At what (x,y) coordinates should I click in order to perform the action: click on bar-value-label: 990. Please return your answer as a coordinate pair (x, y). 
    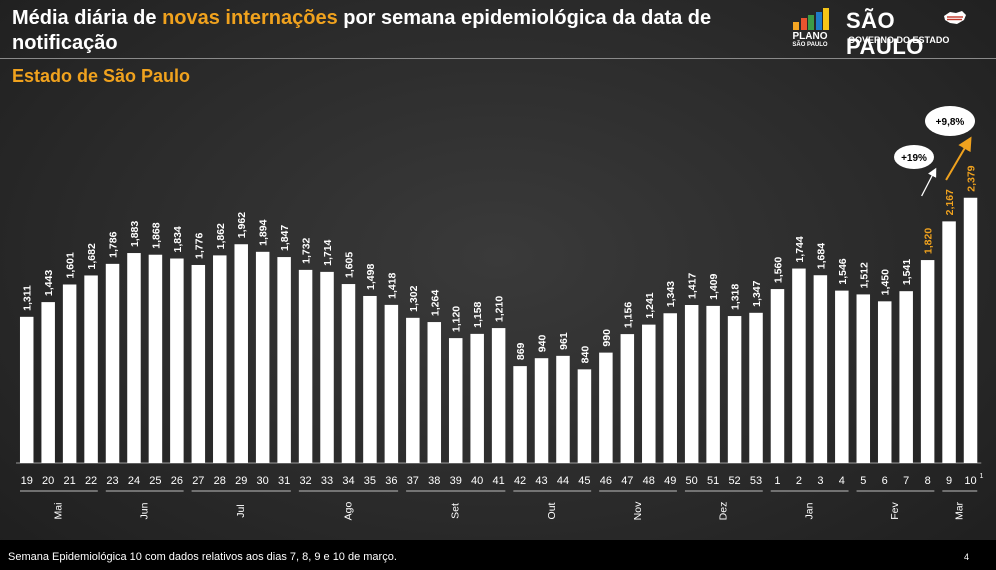
    Looking at the image, I should click on (607, 338).